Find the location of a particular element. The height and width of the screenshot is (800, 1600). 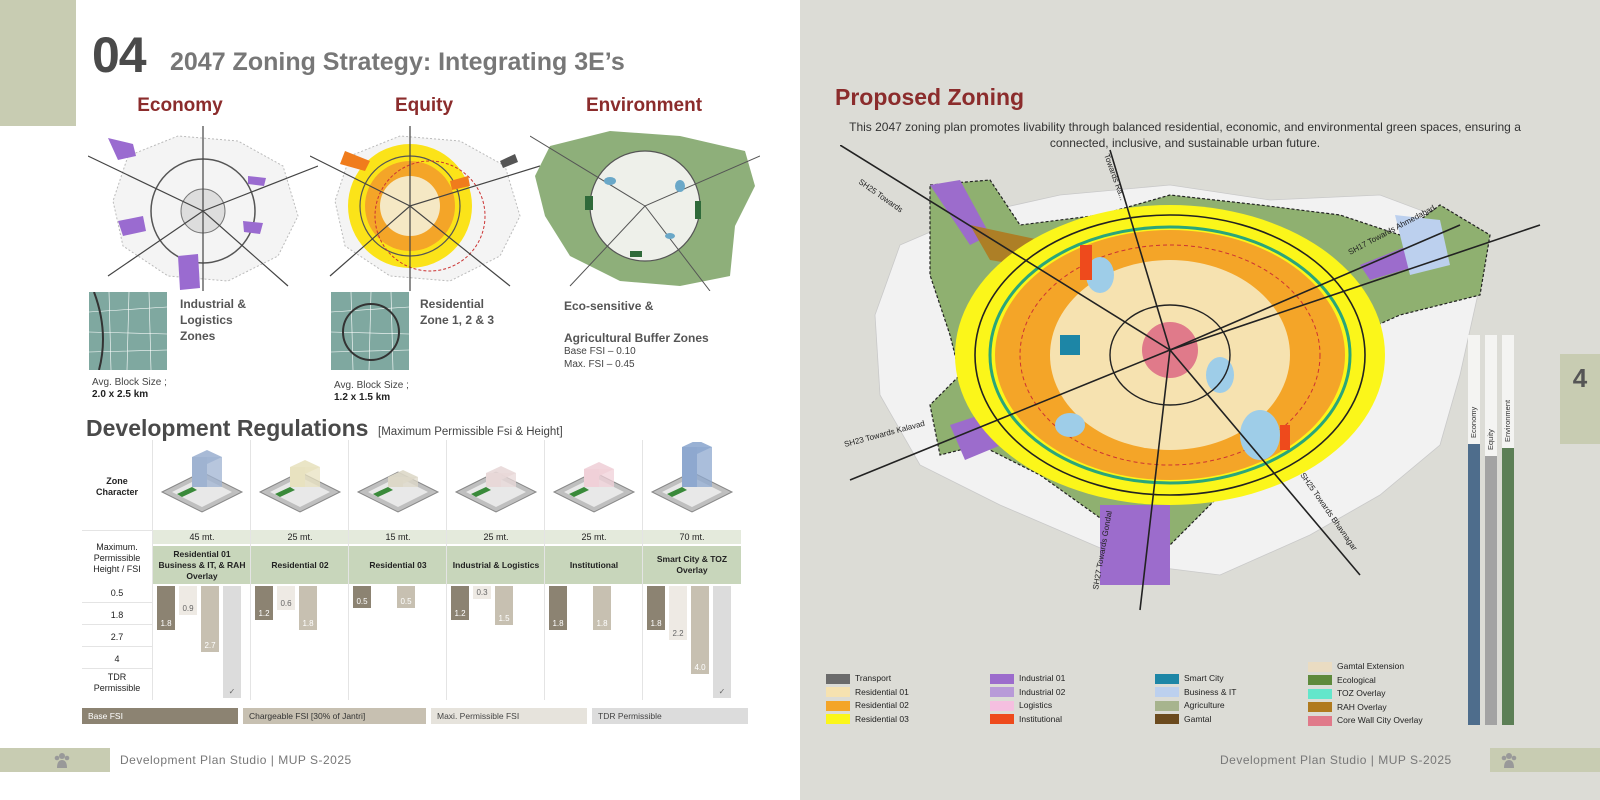

row-label-tdr: TDR Permissible is located at coordinates (117, 682).